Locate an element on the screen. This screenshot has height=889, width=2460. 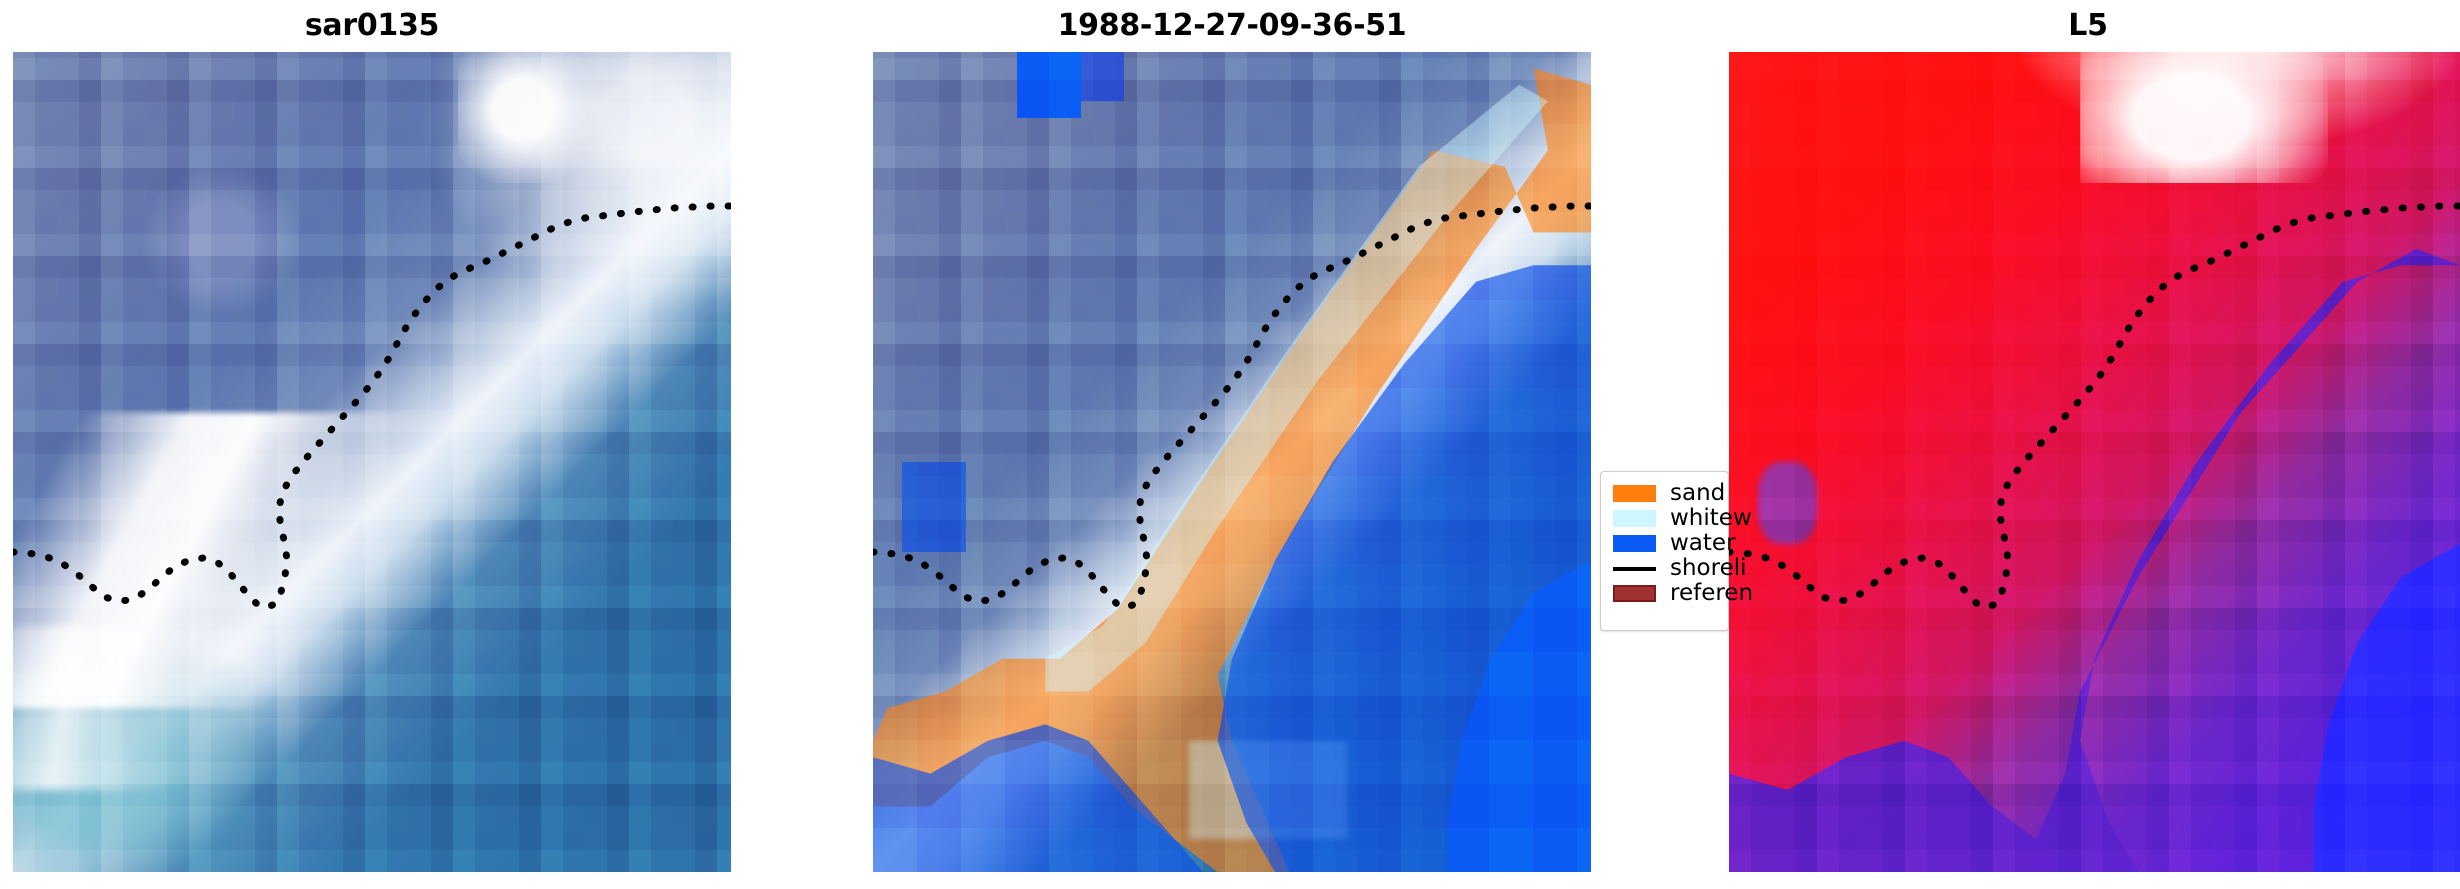
legend-item-water: water is located at coordinates (1674, 543).